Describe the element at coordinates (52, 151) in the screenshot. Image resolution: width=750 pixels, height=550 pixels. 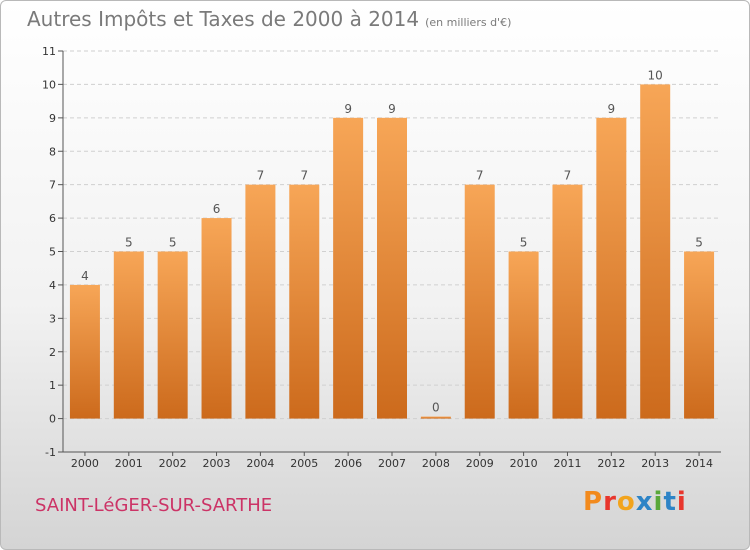
I see `y-tick-label: 8` at that location.